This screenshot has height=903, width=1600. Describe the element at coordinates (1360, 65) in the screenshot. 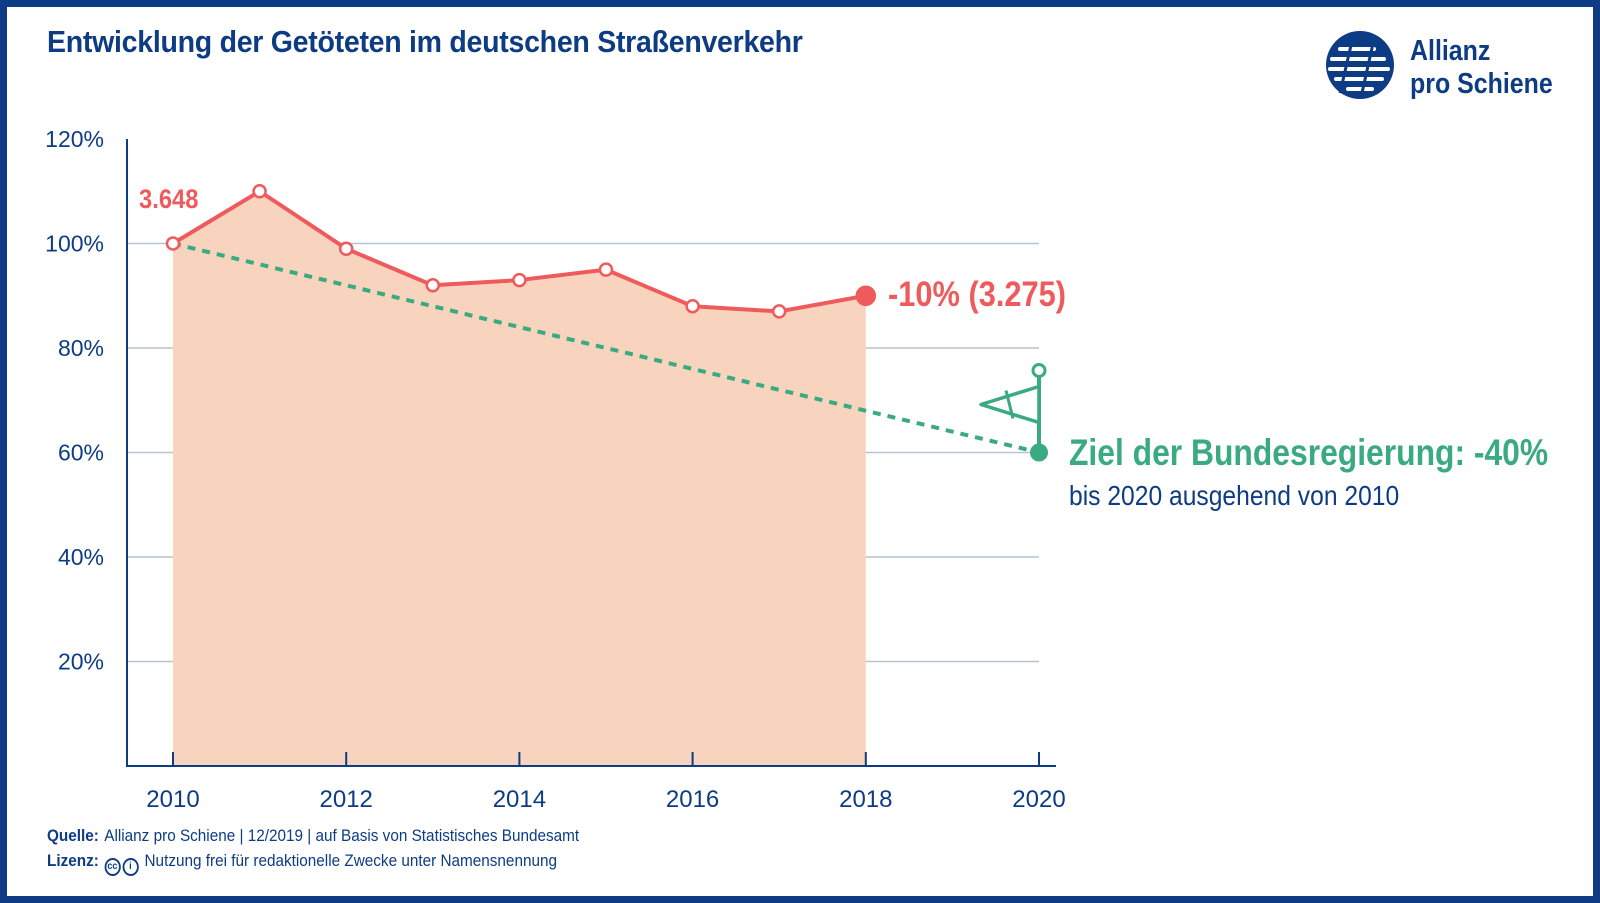

I see `allianz-pro-schiene-logo-icon` at that location.